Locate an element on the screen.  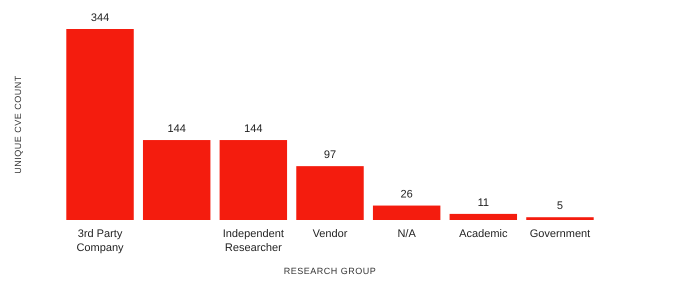
data-label: 344 is located at coordinates (100, 18).